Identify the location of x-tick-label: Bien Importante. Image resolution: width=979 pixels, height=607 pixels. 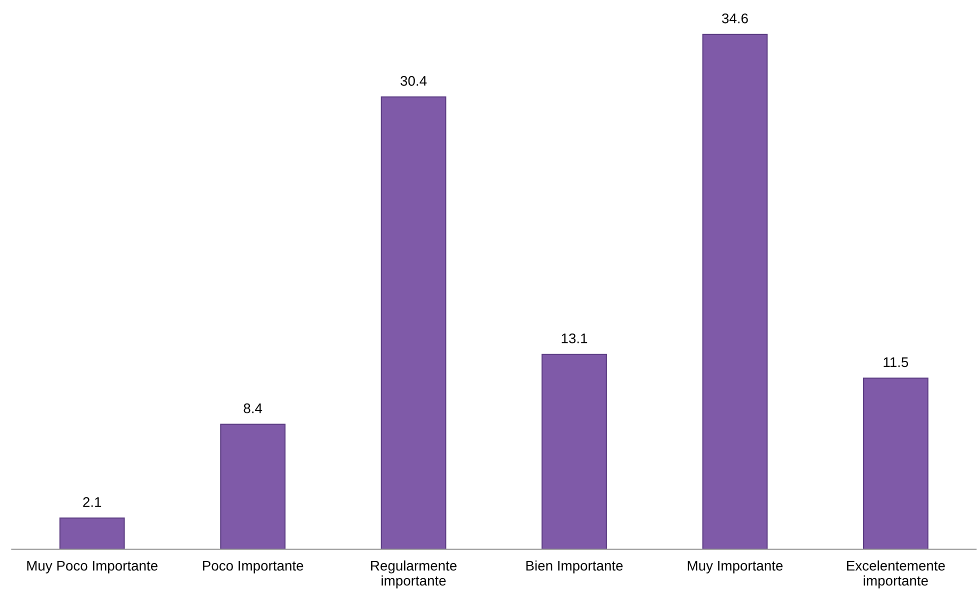
(574, 567).